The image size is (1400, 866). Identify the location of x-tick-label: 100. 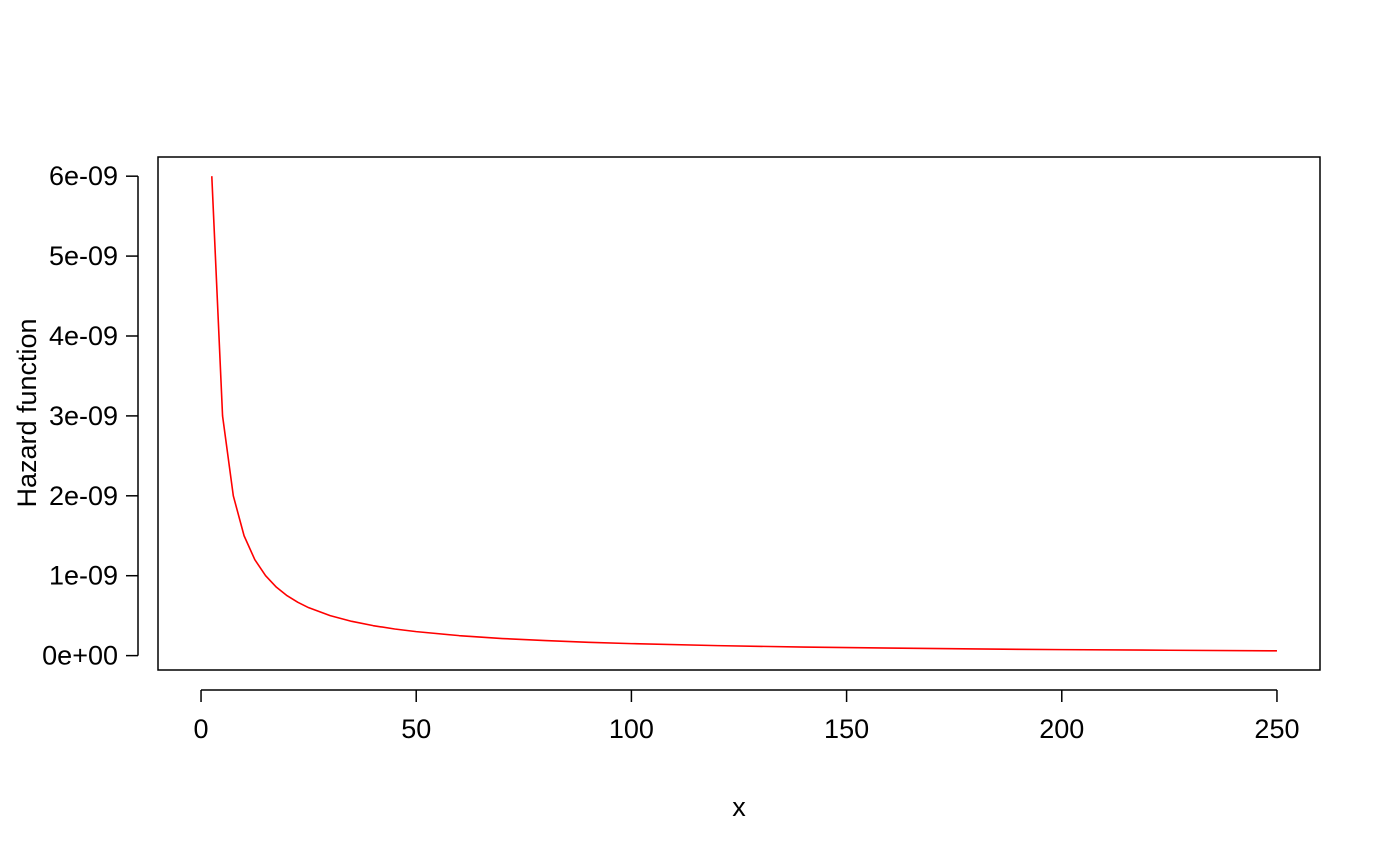
(631, 729).